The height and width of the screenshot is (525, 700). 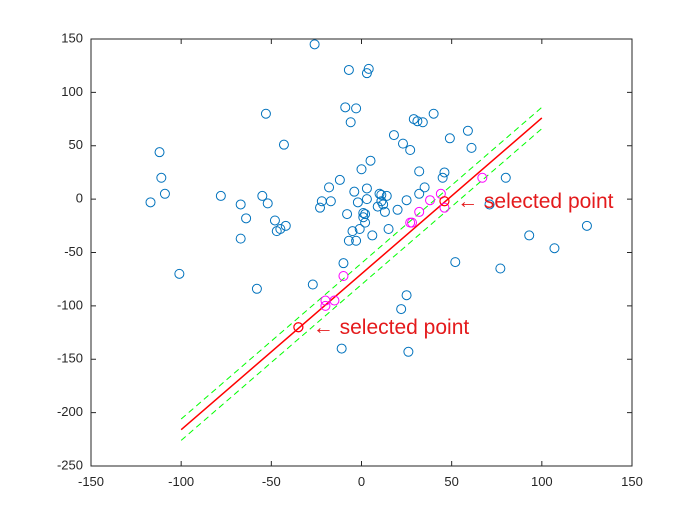 What do you see at coordinates (542, 481) in the screenshot?
I see `x-tick-label: 100` at bounding box center [542, 481].